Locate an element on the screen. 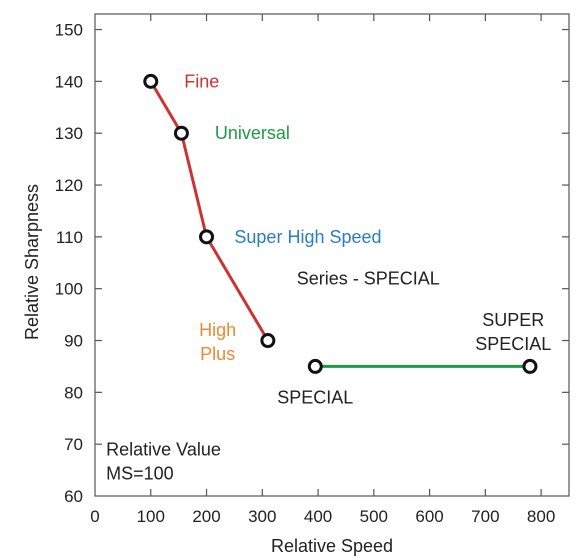 Image resolution: width=576 pixels, height=559 pixels. y-tick-label: 140 is located at coordinates (69, 81).